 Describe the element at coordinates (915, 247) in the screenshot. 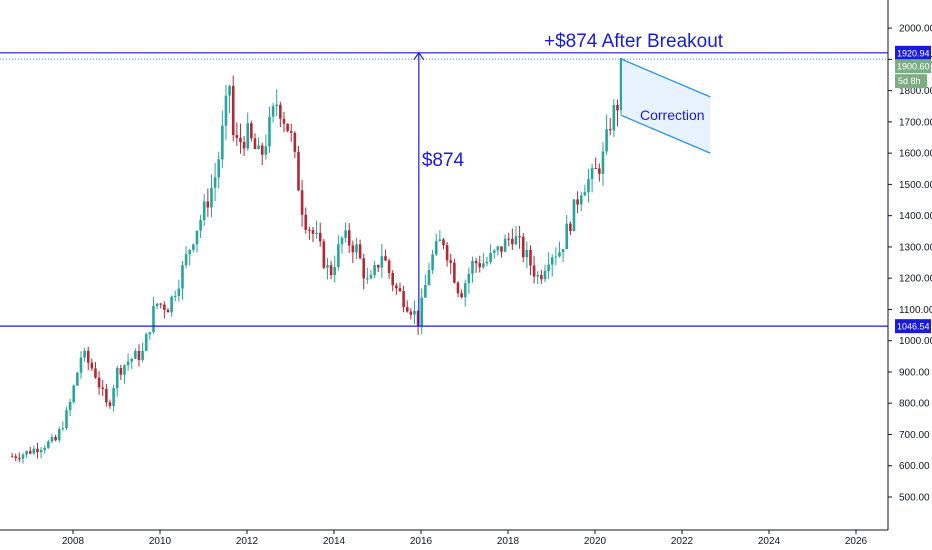

I see `price-tick-label: 1300.00` at that location.